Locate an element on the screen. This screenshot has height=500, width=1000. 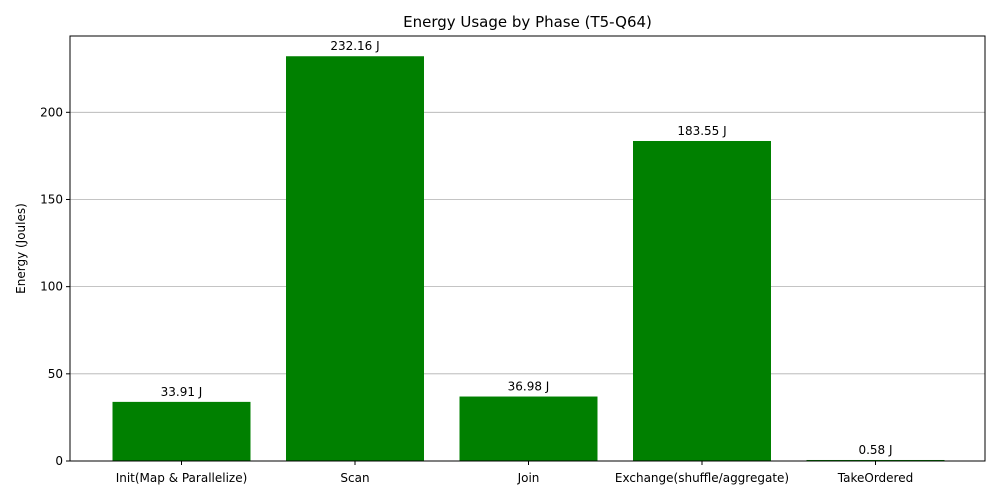
x-tick-label: Exchange(shuffle/aggregate) is located at coordinates (702, 478).